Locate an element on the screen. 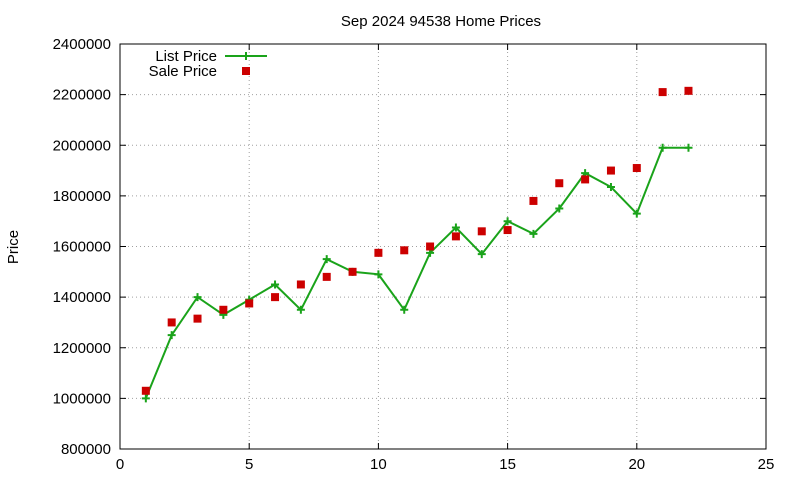  y-axis-label: Price is located at coordinates (13, 247).